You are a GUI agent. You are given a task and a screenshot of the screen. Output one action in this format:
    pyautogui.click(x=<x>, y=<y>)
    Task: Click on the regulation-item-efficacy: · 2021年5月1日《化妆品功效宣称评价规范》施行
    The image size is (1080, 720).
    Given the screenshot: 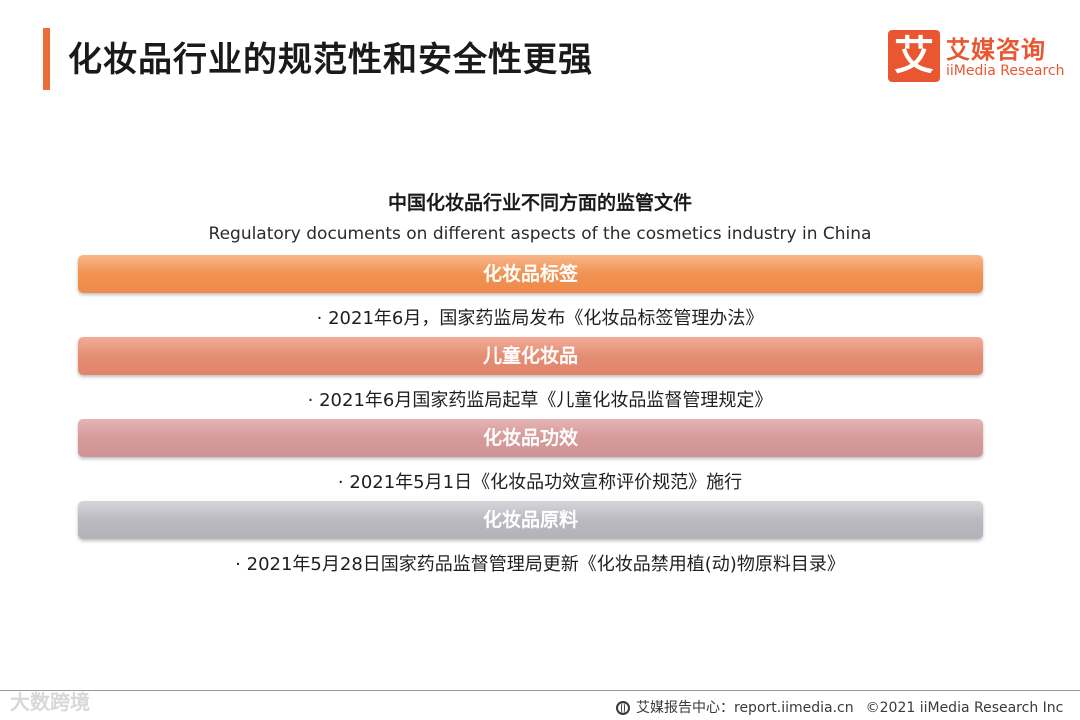 What is the action you would take?
    pyautogui.click(x=540, y=482)
    